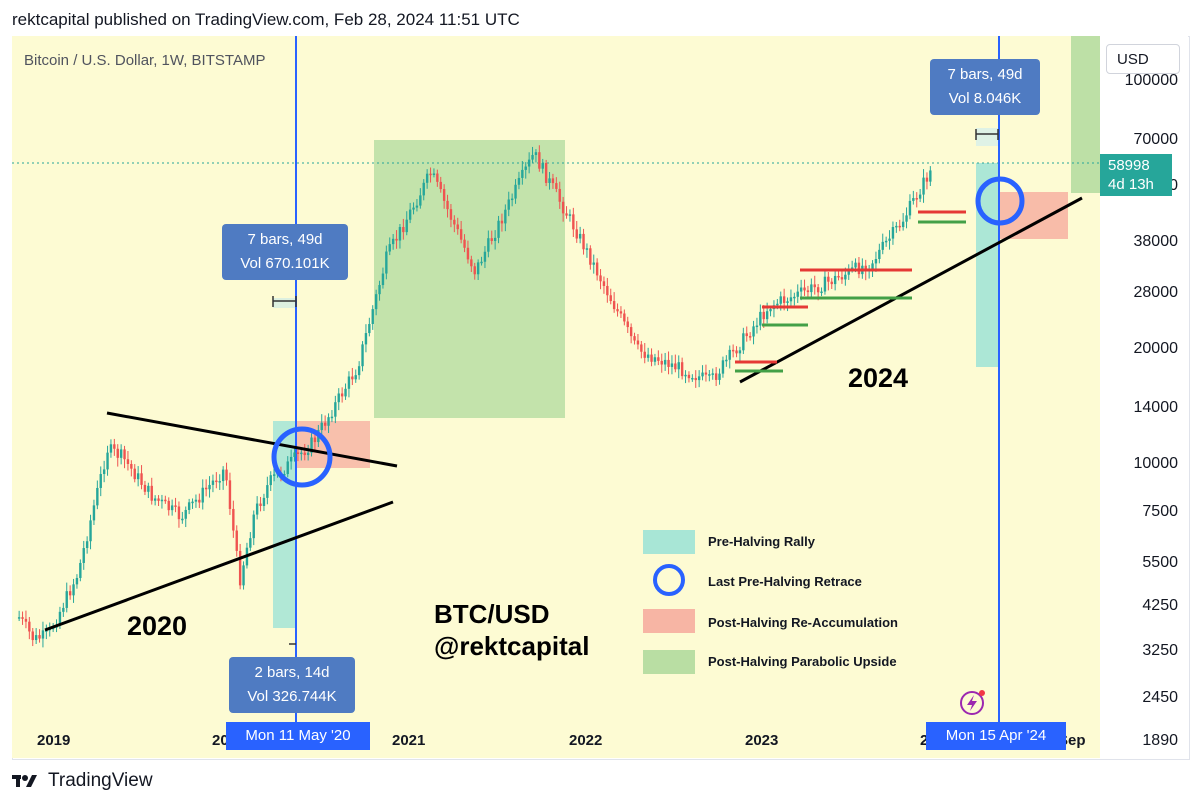  I want to click on zone-post-halving-parabolic-2024, so click(1085, 114).